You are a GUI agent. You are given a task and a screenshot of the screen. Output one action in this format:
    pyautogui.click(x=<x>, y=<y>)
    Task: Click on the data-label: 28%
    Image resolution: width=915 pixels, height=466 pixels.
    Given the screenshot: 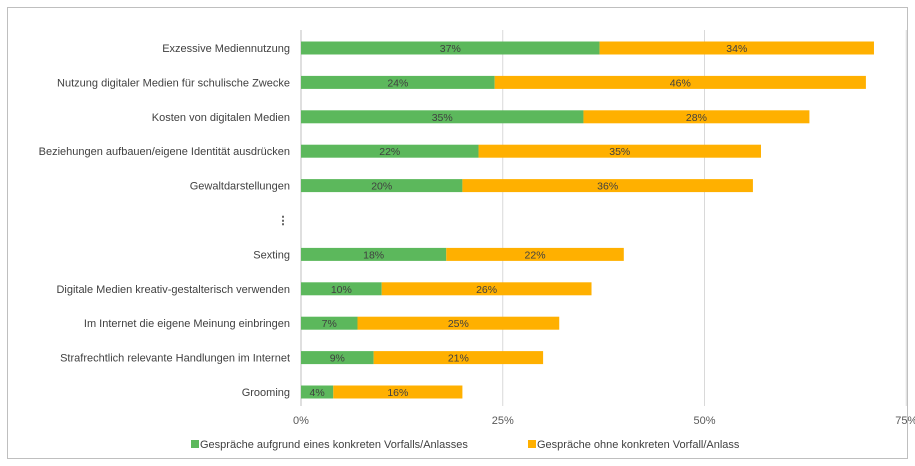 What is the action you would take?
    pyautogui.click(x=696, y=118)
    